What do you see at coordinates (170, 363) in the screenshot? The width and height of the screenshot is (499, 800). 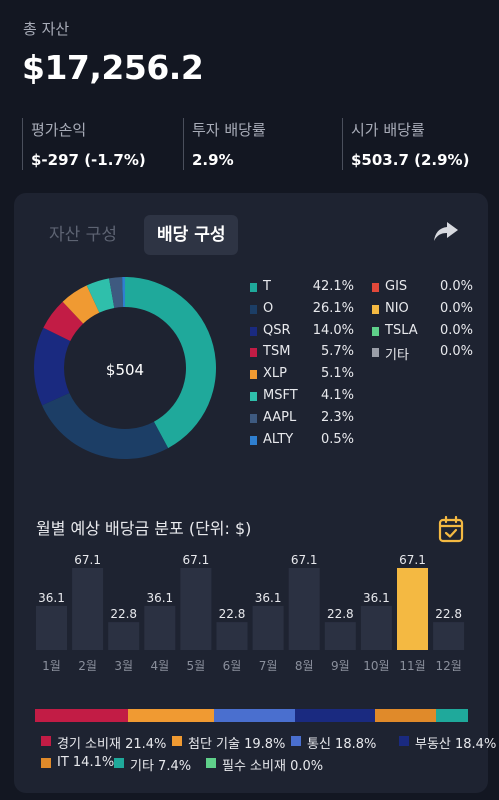 I see `donut-slice-t` at bounding box center [170, 363].